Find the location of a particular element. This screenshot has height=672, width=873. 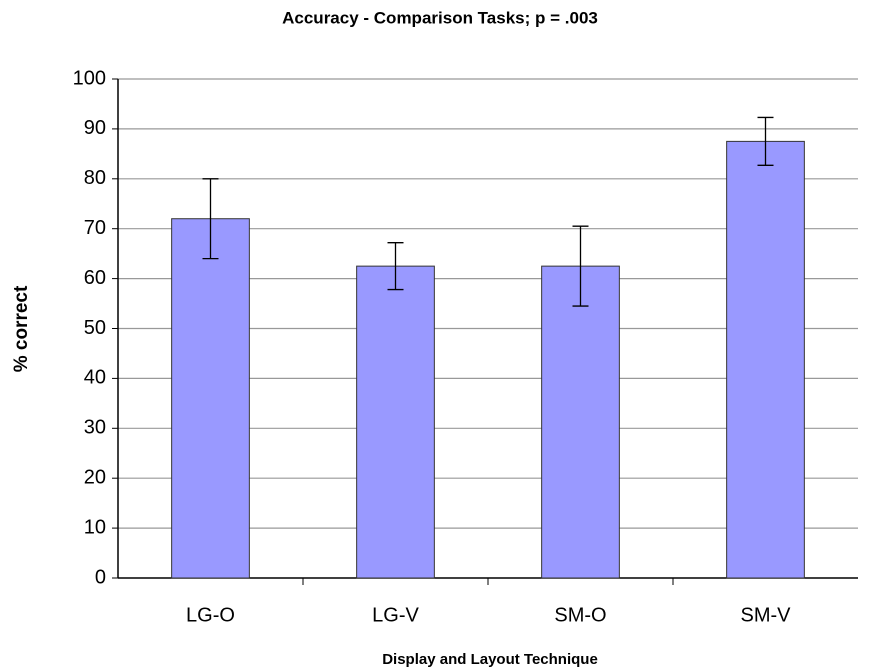

x-tick-label: SM-O is located at coordinates (580, 615).